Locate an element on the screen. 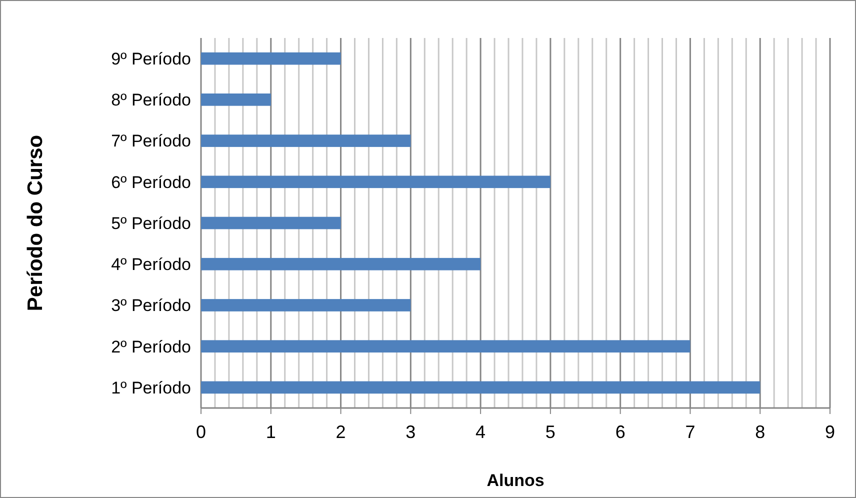  x-tick-label: 1 is located at coordinates (271, 432).